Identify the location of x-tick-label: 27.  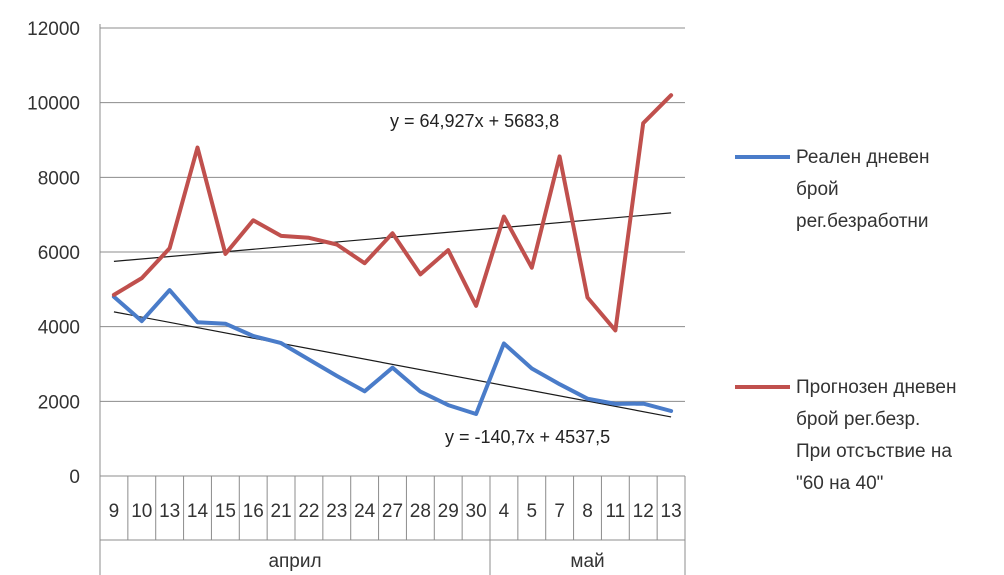
(392, 511).